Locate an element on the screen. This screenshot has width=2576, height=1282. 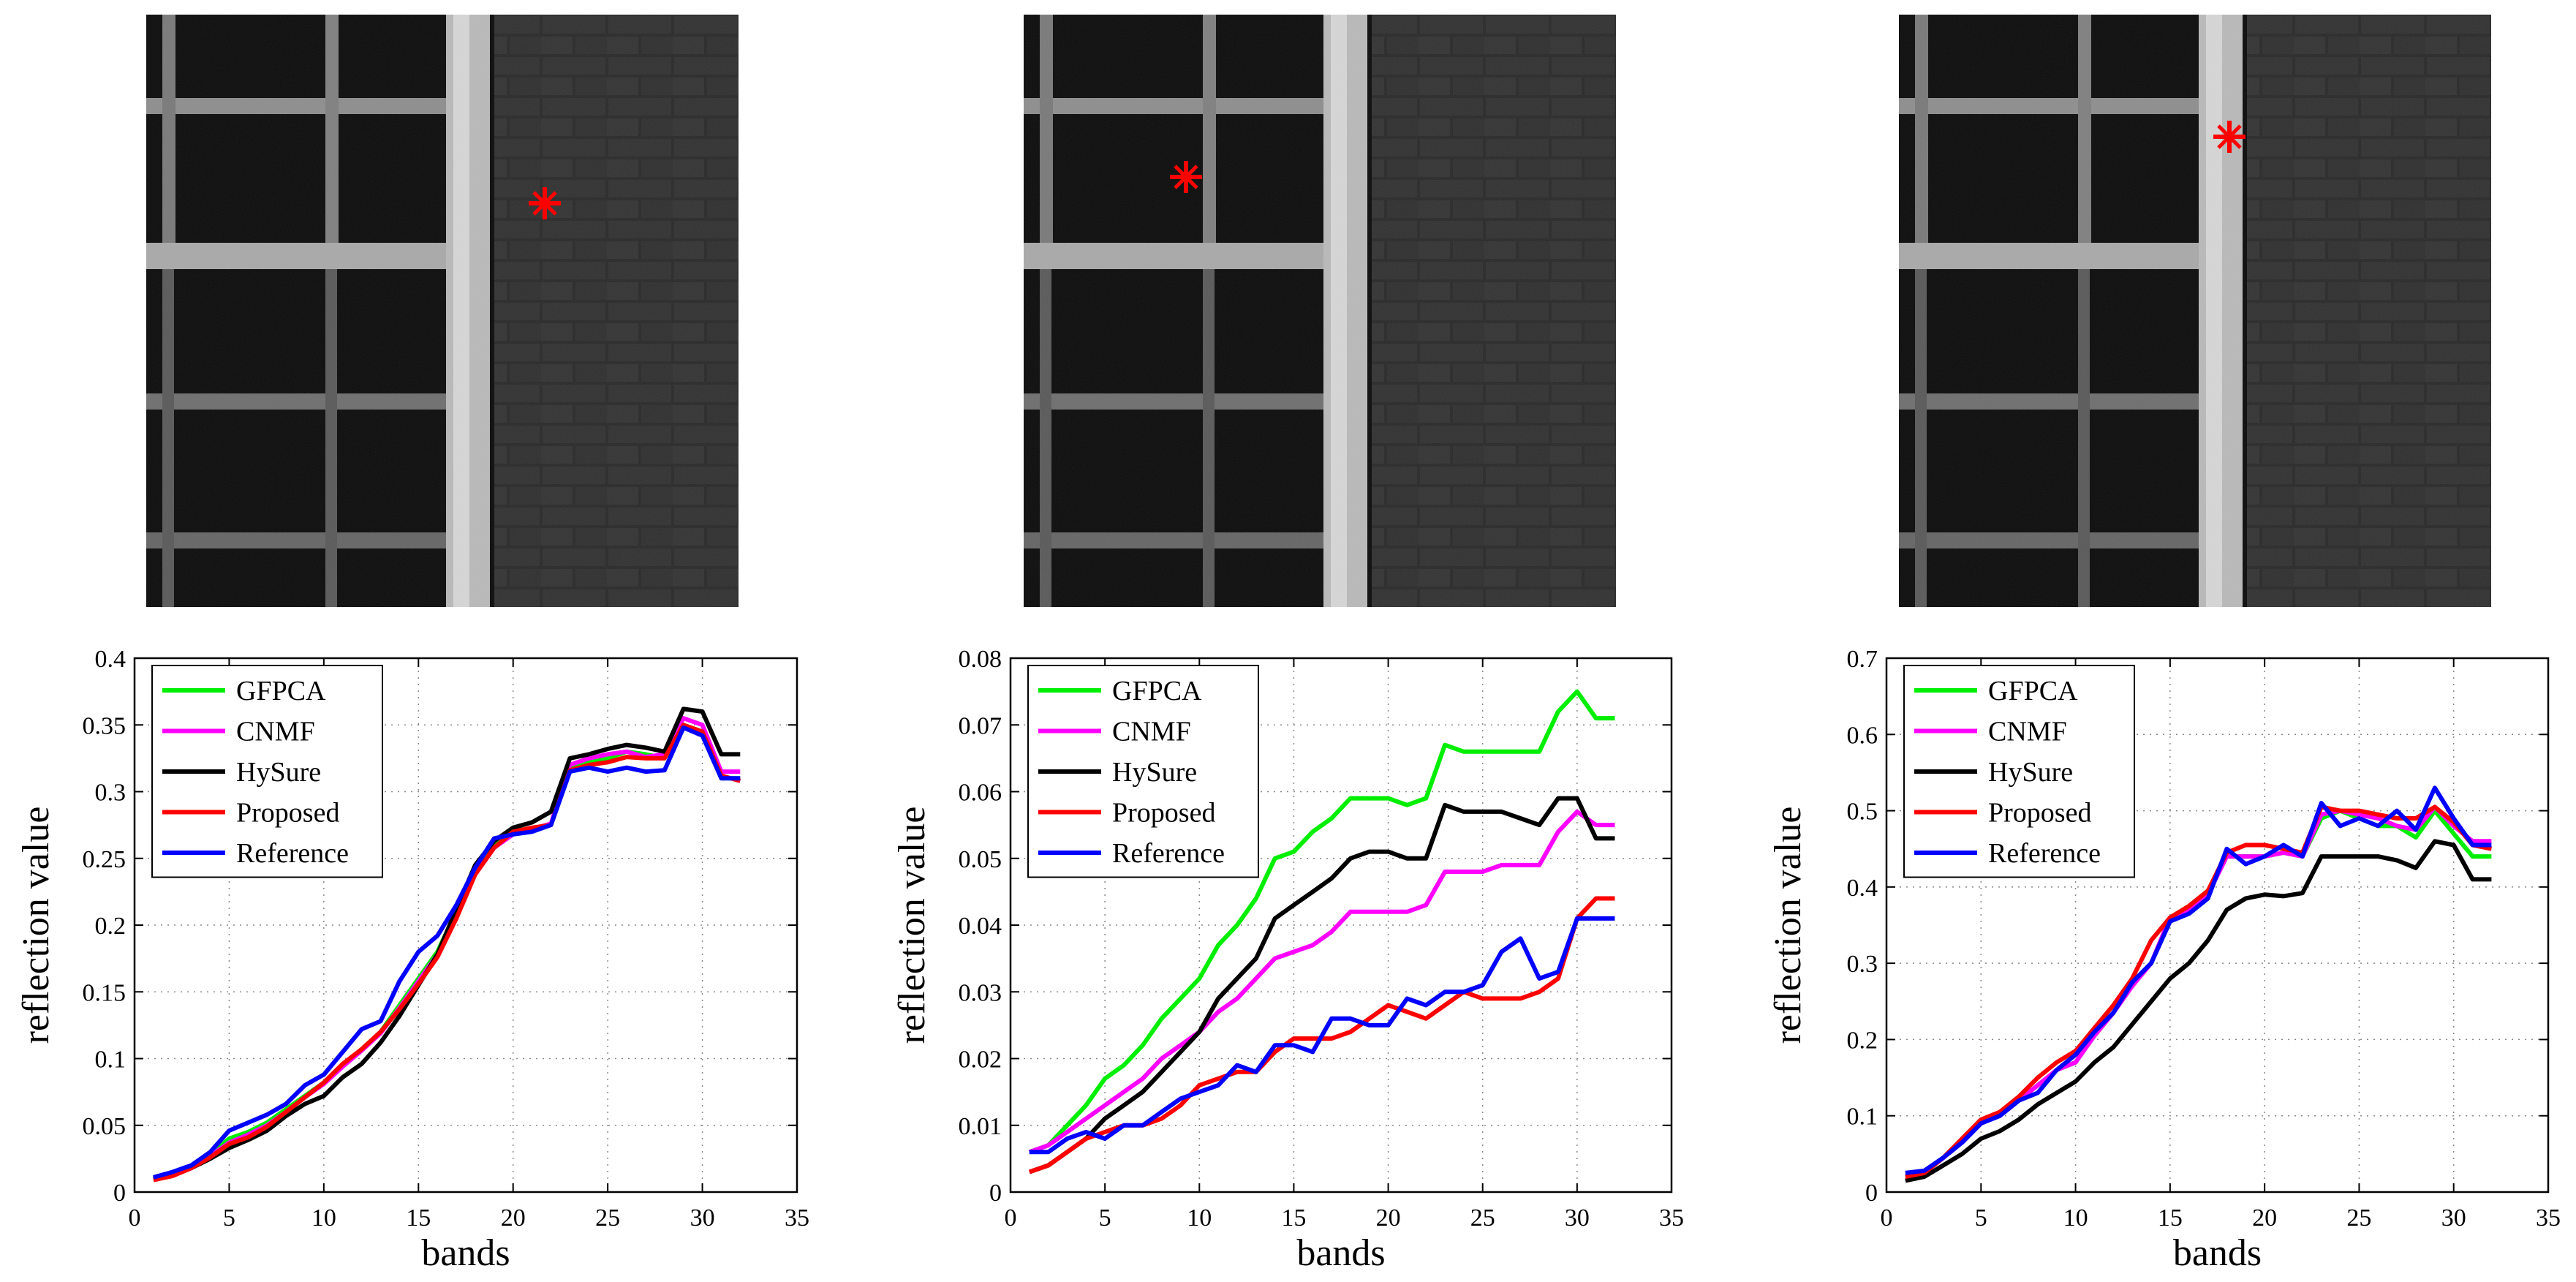
series-line-cnmf is located at coordinates (1321, 982).